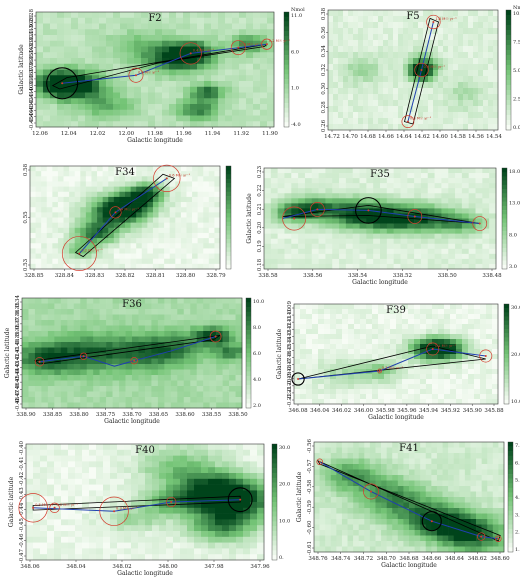  I want to click on f34-title: F34, so click(125, 172).